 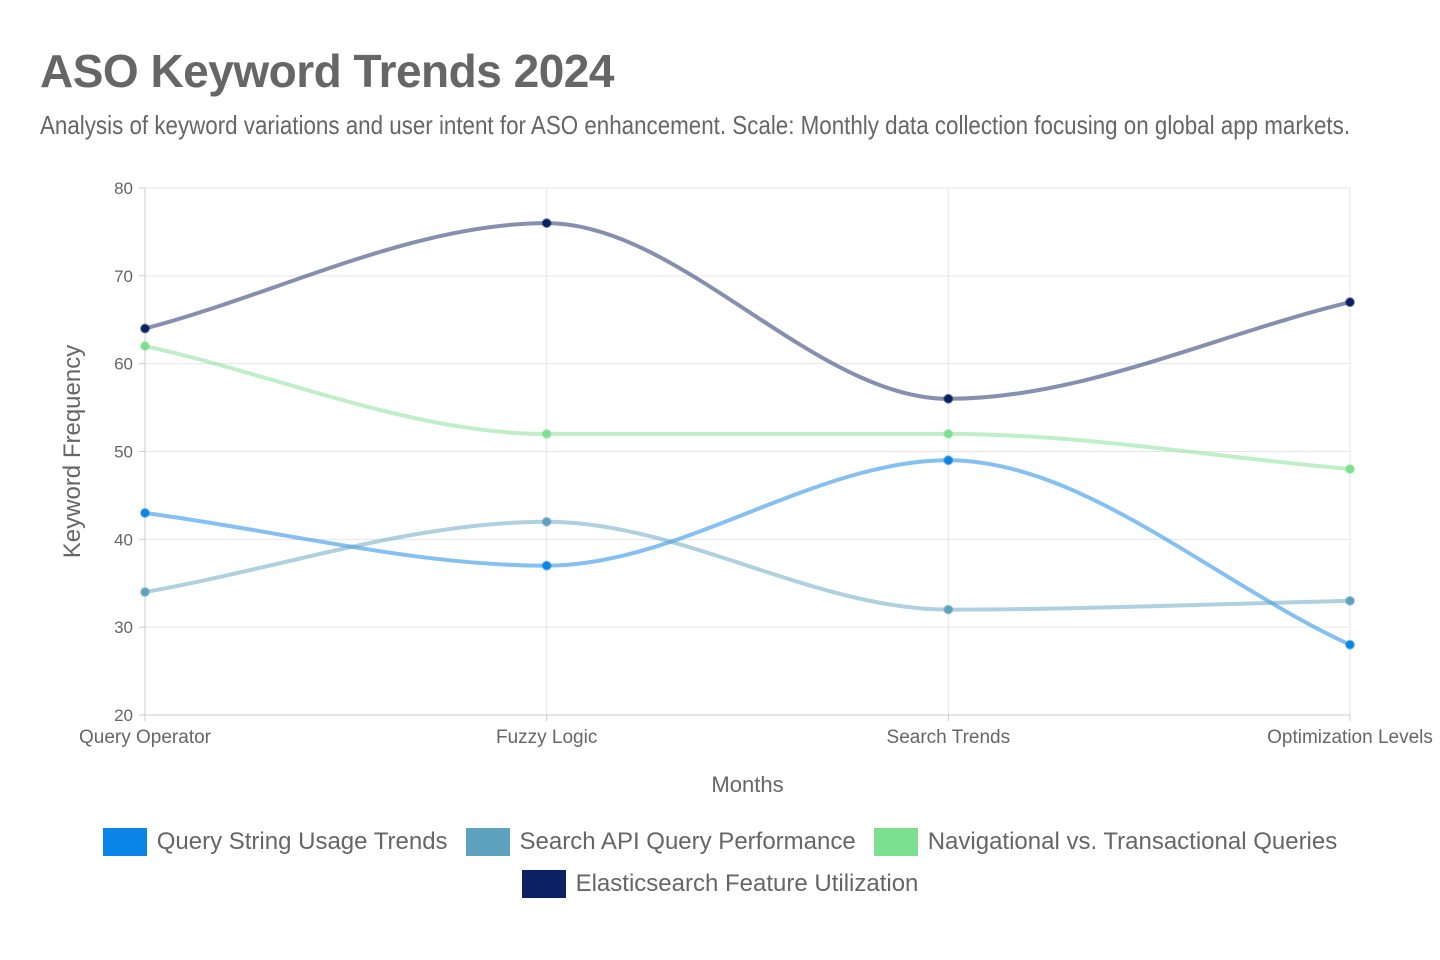 I want to click on legend-label: Query String Usage Trends, so click(x=302, y=841).